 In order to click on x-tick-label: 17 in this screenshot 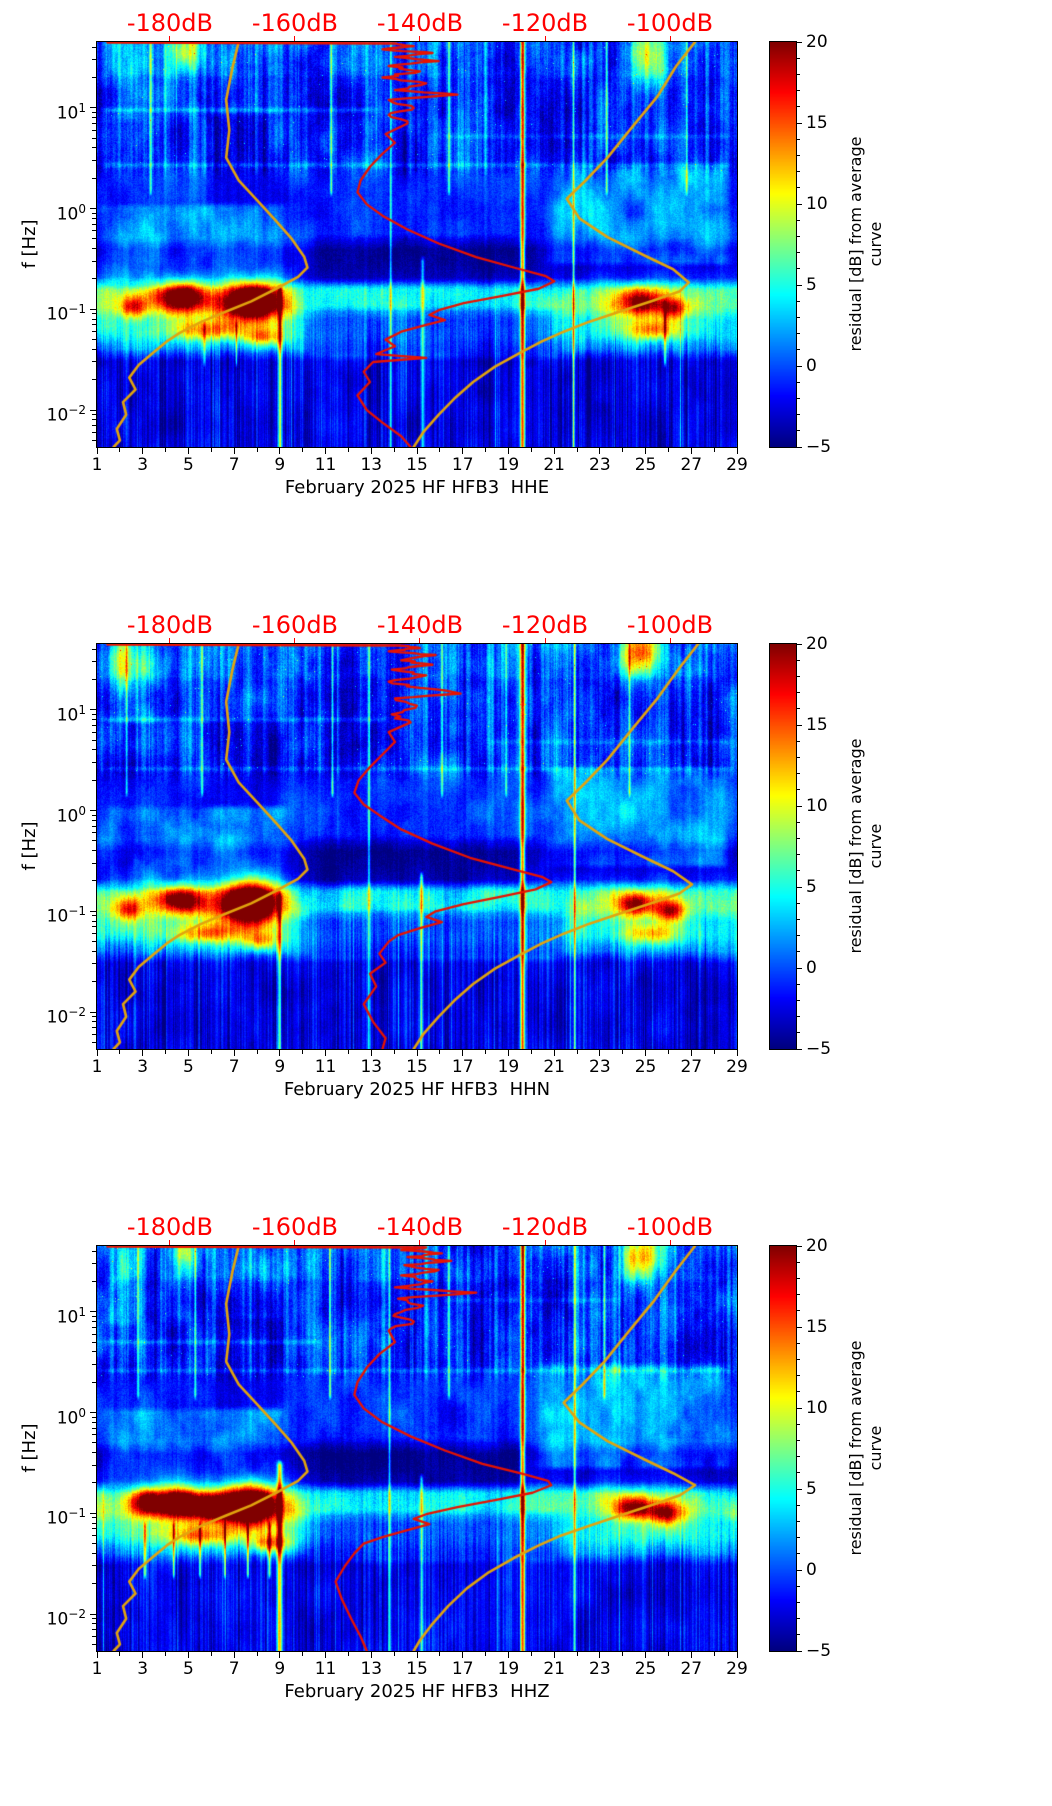, I will do `click(462, 1067)`.